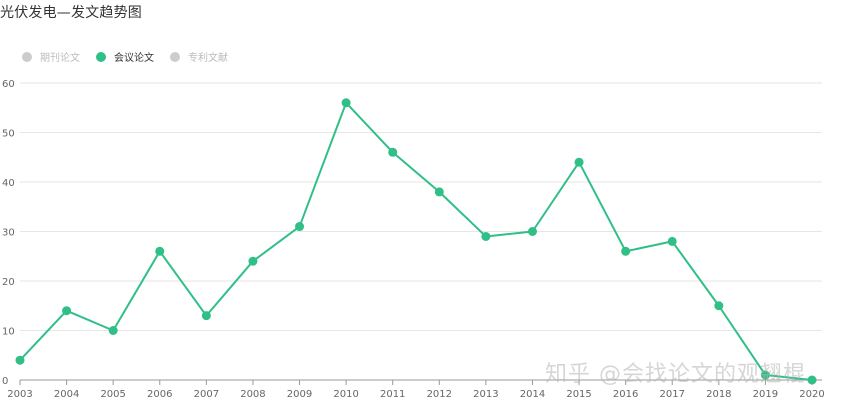 The image size is (845, 406). Describe the element at coordinates (765, 394) in the screenshot. I see `x-tick-label: 2019` at that location.